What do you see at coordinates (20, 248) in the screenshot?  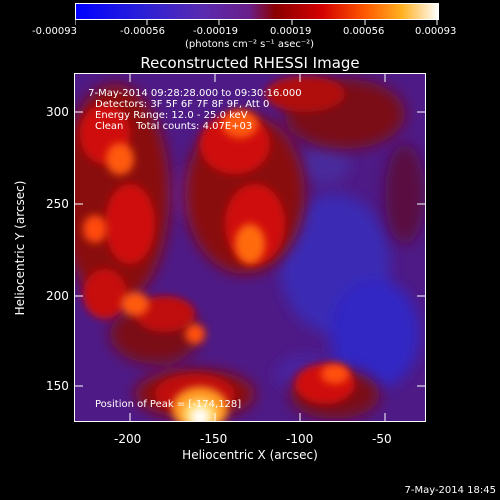 I see `y-axis-label: Heliocentric Y (arcsec)` at bounding box center [20, 248].